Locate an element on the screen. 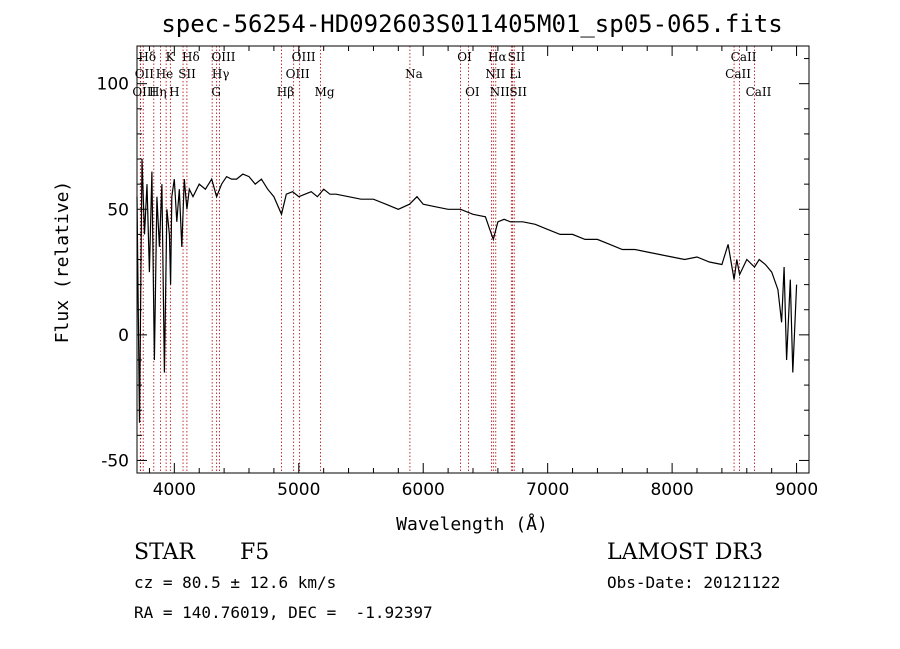  object-class: STAR is located at coordinates (164, 552).